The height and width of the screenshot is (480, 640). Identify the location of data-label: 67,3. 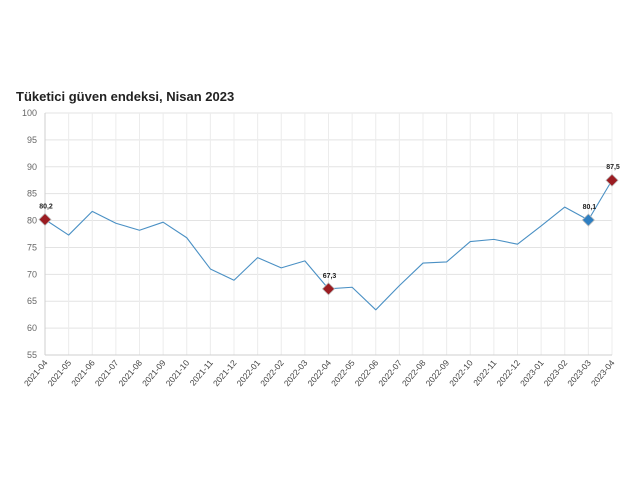
(330, 276).